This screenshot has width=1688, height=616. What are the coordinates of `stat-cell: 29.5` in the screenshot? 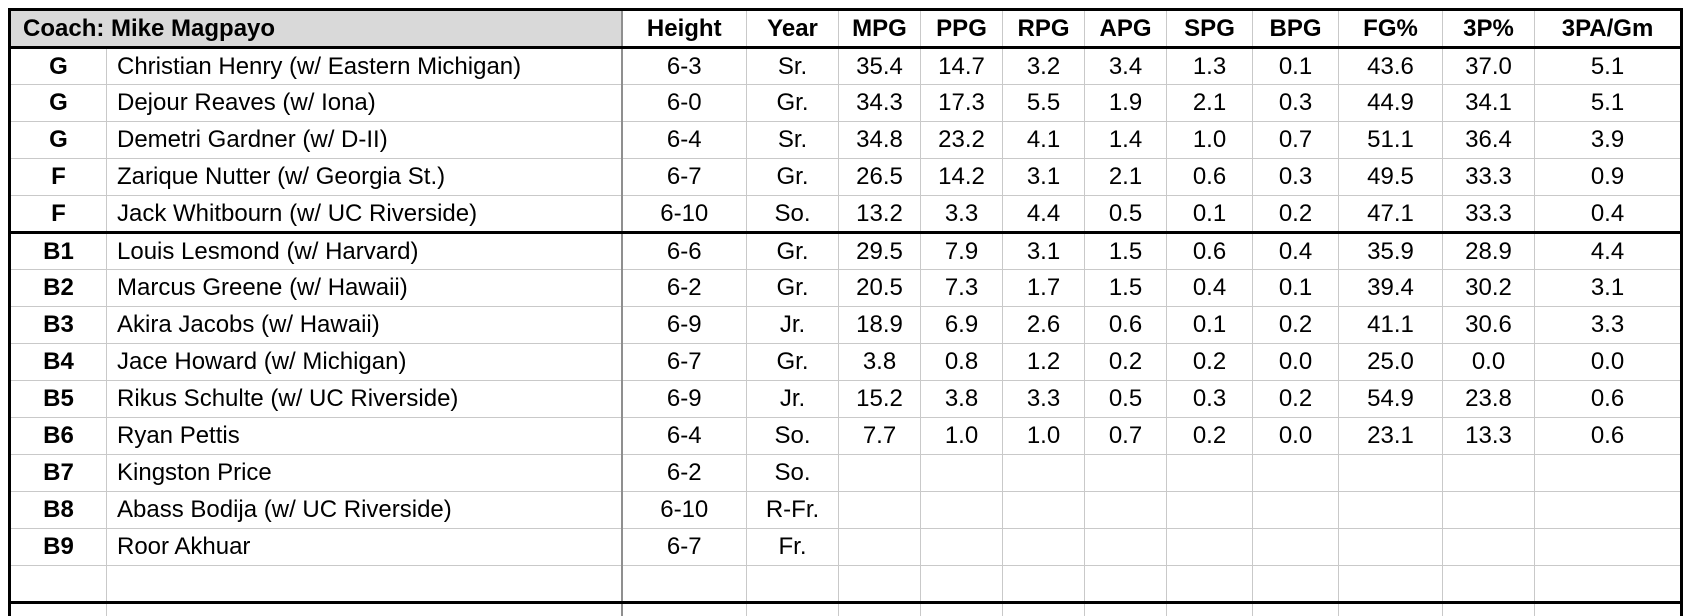 It's located at (880, 251).